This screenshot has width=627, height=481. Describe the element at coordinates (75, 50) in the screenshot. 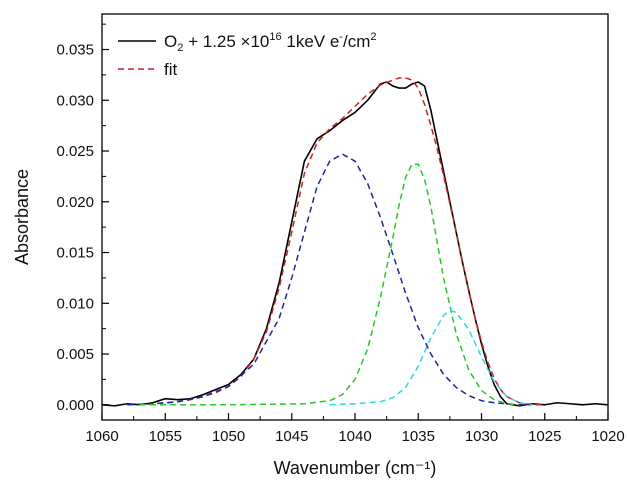

I see `y-tick-label: 0.035` at that location.